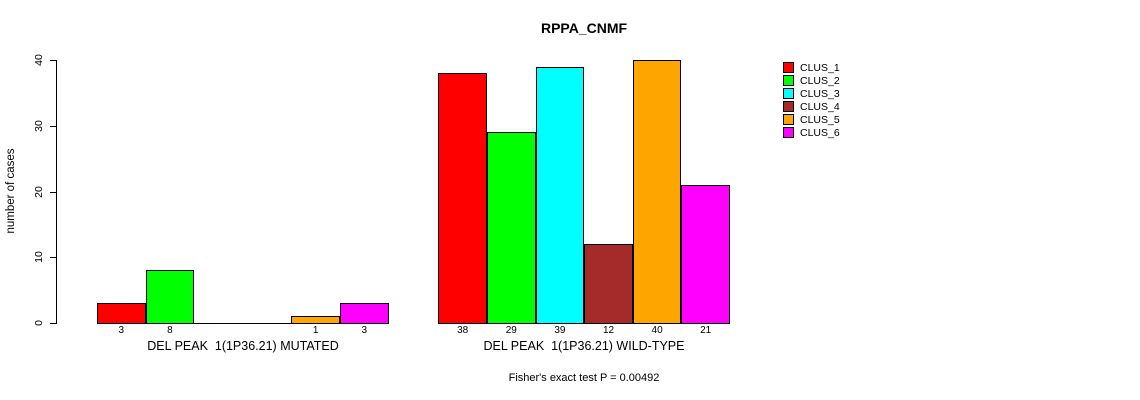 This screenshot has height=400, width=1140. I want to click on legend-label: CLUS_3, so click(820, 93).